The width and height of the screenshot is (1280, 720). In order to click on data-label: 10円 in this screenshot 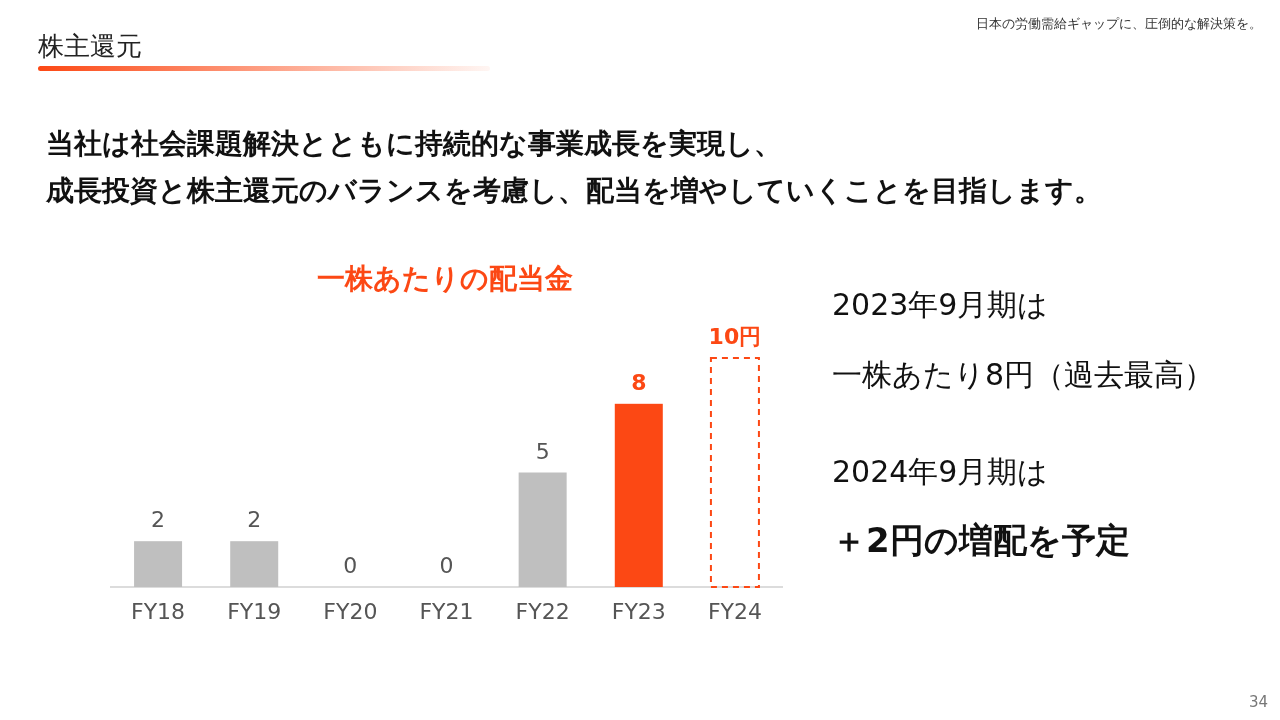, I will do `click(735, 336)`.